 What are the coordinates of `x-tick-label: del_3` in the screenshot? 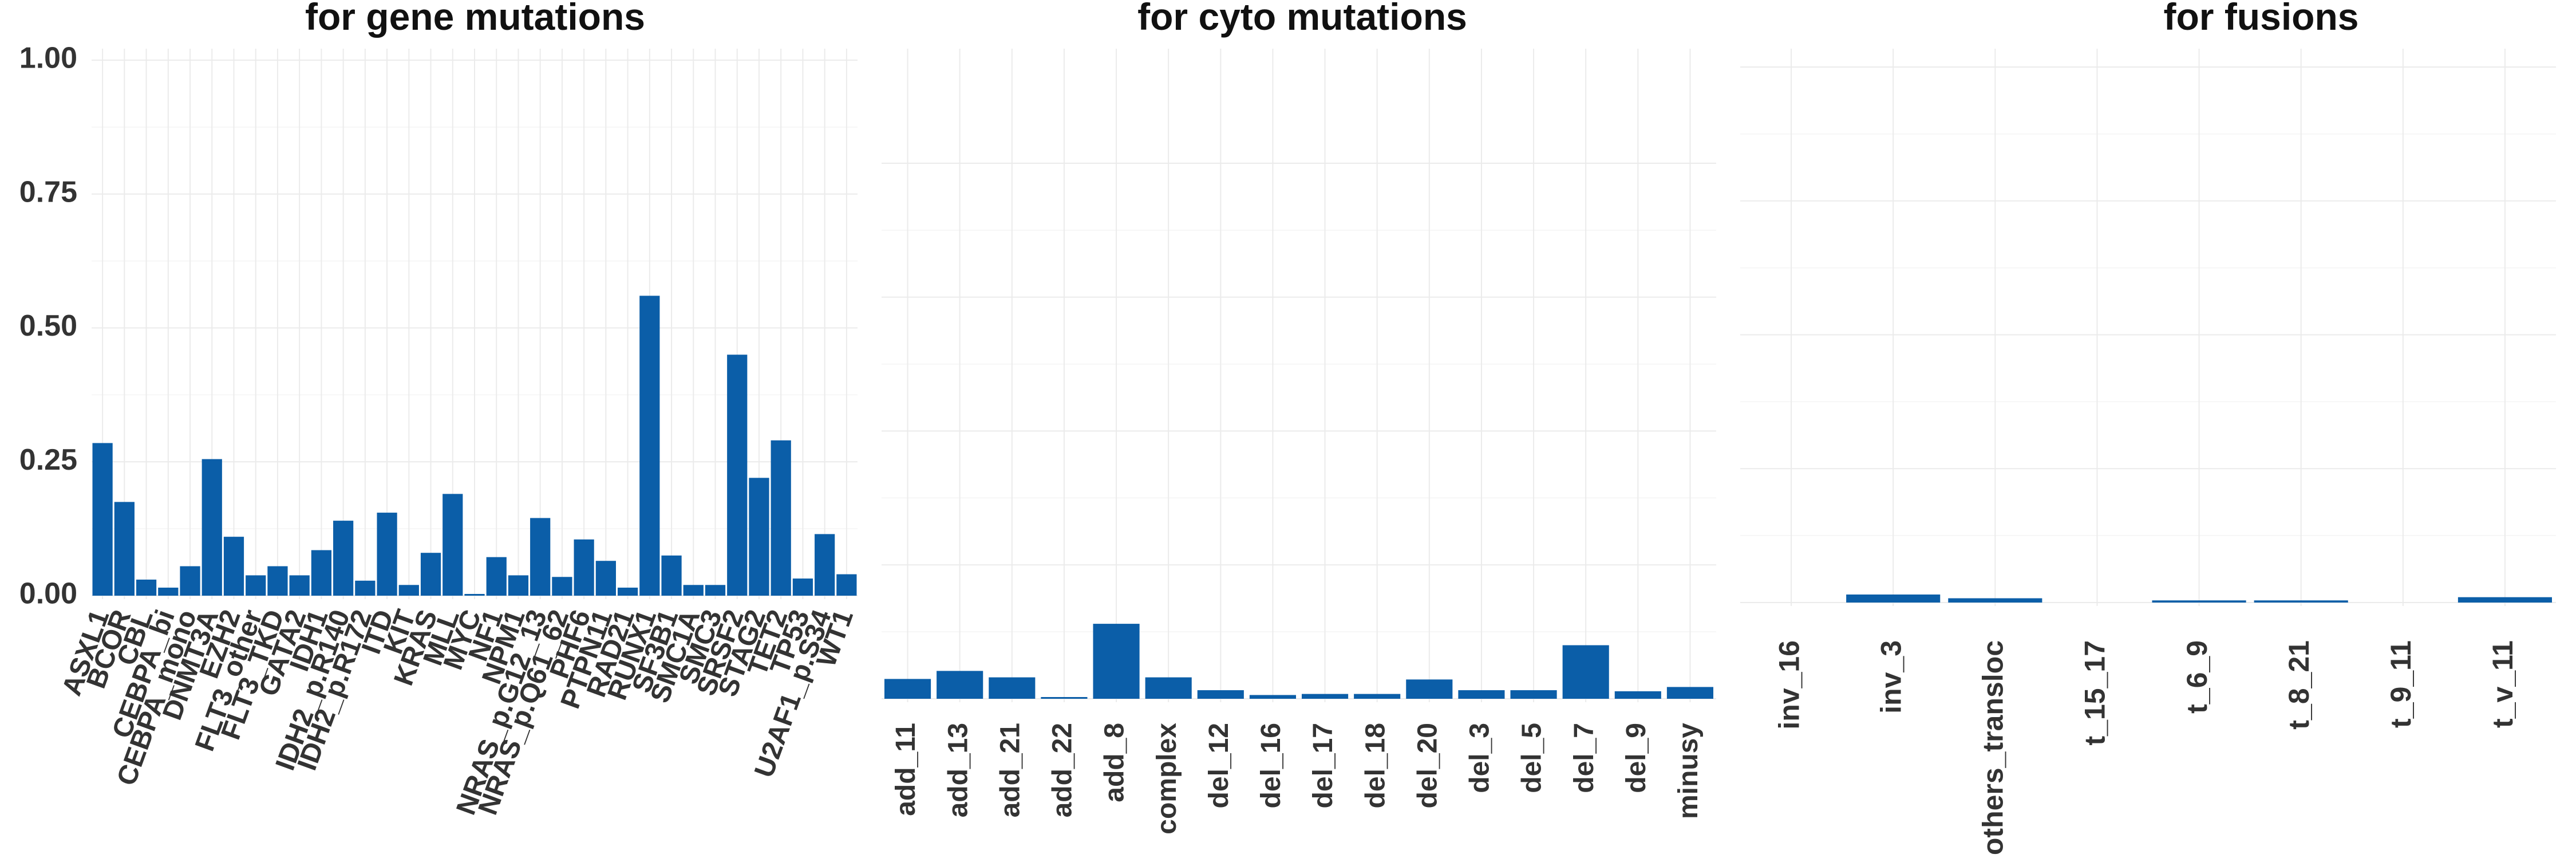 It's located at (1480, 758).